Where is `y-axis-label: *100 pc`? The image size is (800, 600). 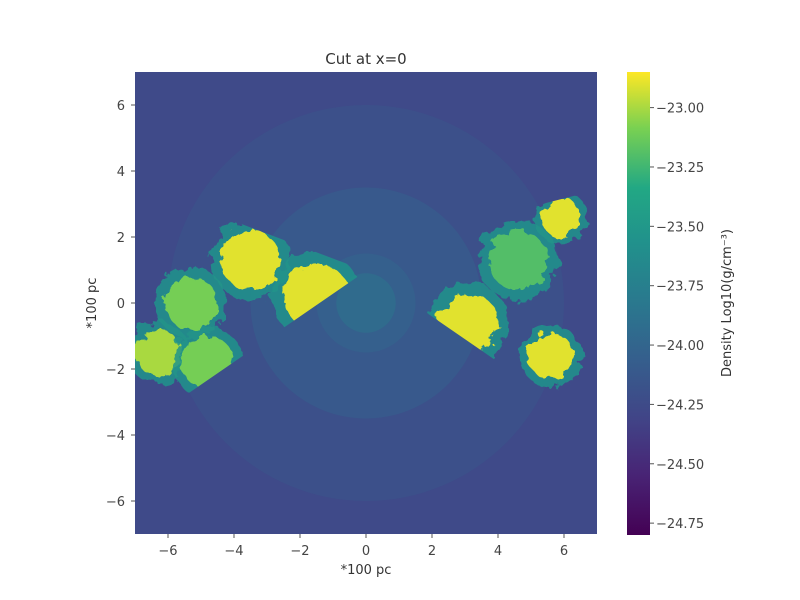 y-axis-label: *100 pc is located at coordinates (92, 303).